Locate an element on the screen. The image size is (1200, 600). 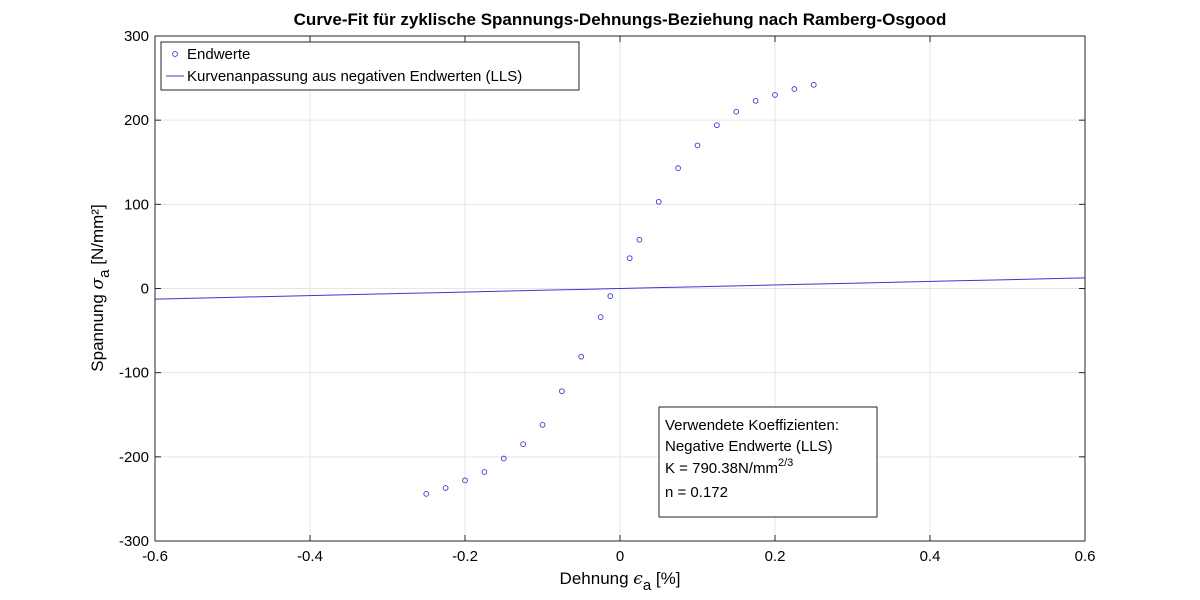
annotation-line-k: K = 790.38N/mm2/3 is located at coordinates (729, 467).